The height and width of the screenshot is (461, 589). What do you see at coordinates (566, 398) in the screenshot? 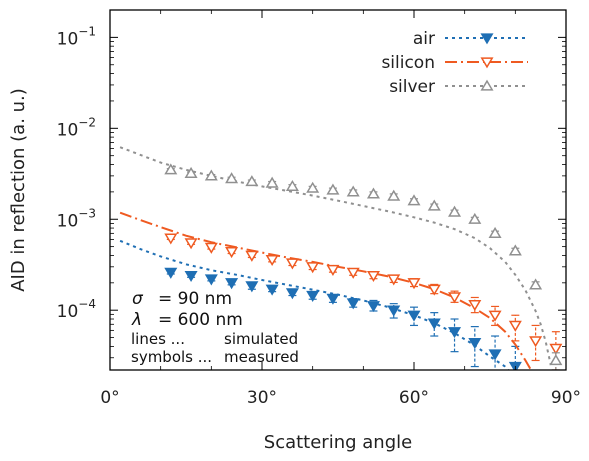
I see `x-tick-label-3: 90°` at bounding box center [566, 398].